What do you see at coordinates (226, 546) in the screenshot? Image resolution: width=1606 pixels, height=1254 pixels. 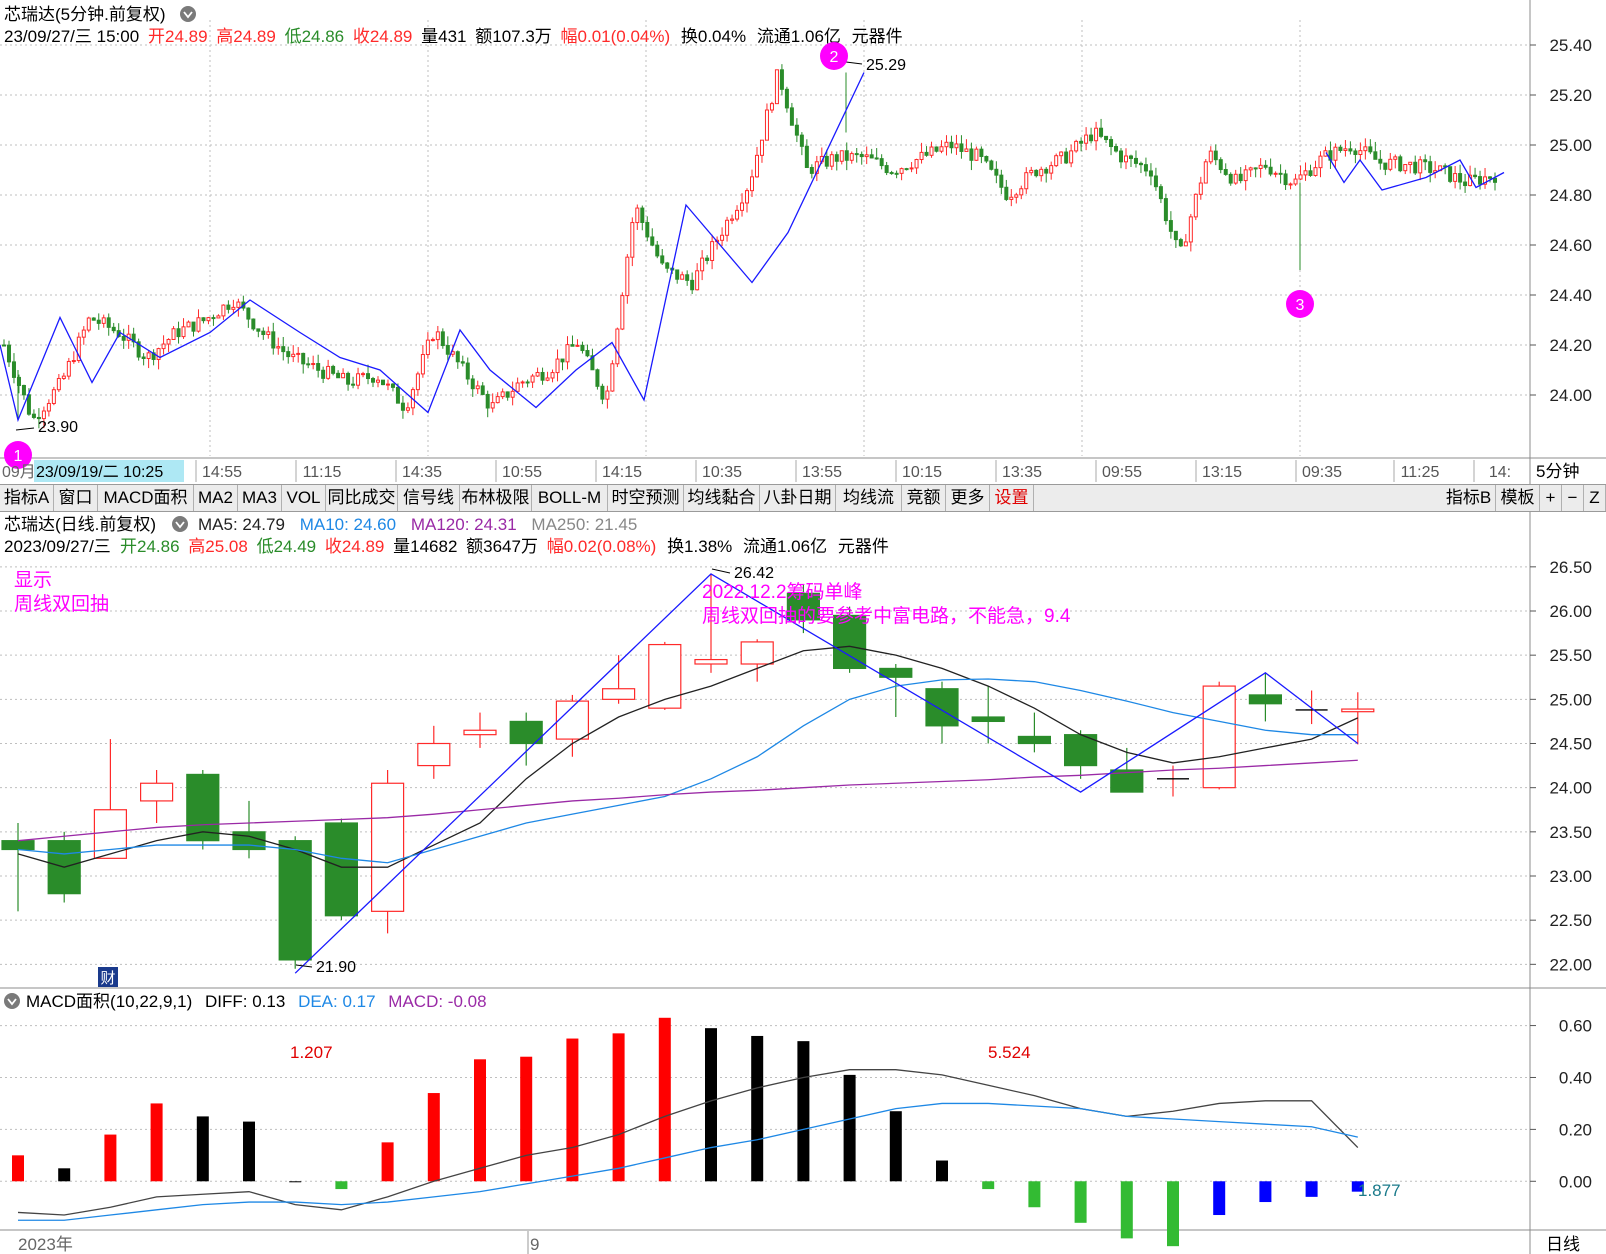 I see `mid-high-value: 25.08` at bounding box center [226, 546].